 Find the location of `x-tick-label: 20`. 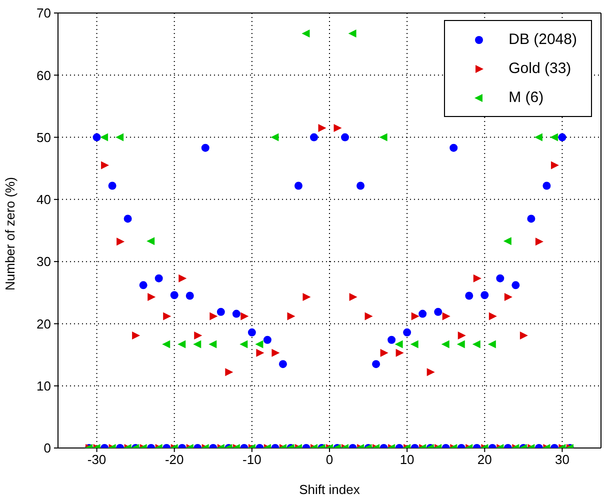

x-tick-label: 20 is located at coordinates (484, 460).